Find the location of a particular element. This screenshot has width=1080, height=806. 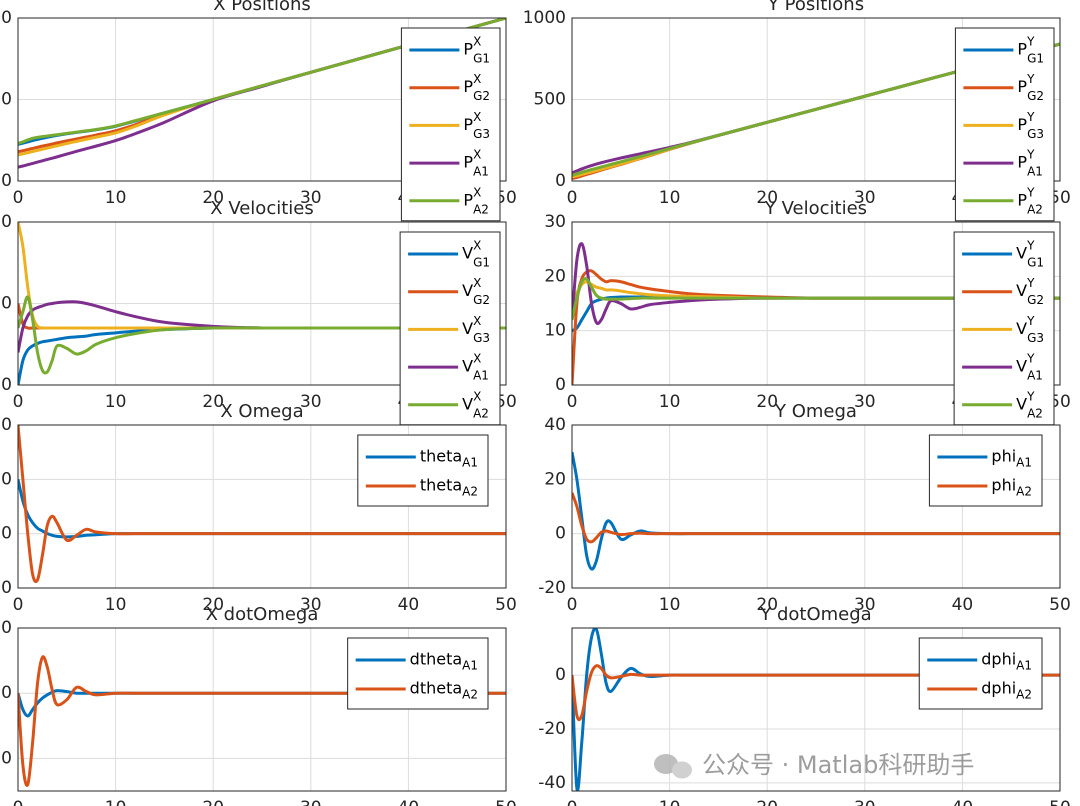

legend-label: phi is located at coordinates (1003, 485).